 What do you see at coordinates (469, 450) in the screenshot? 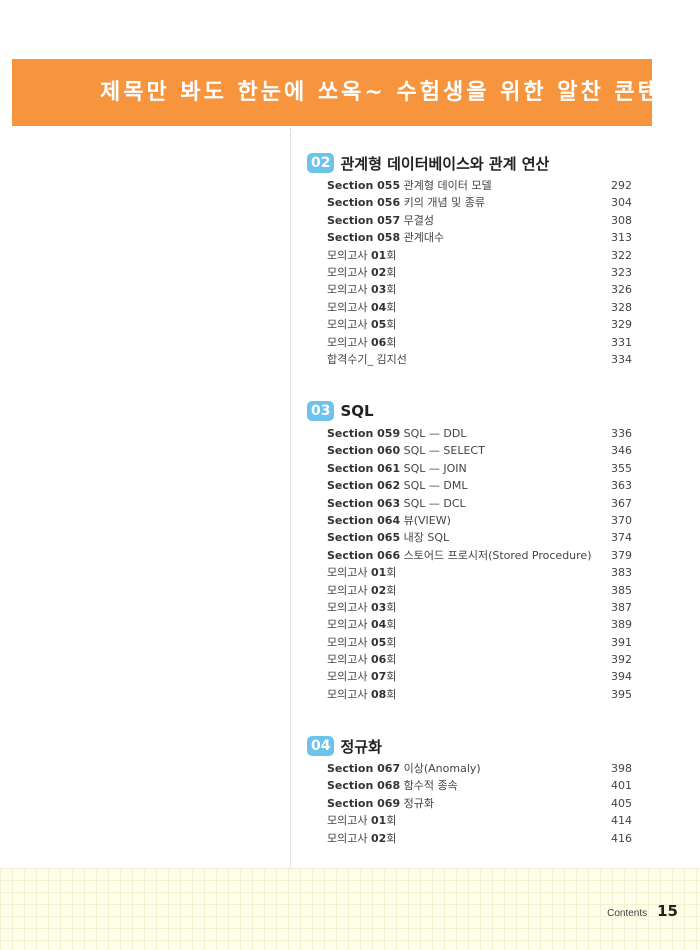
I see `toc-entry: Section 060 SQL — SELECT 346` at bounding box center [469, 450].